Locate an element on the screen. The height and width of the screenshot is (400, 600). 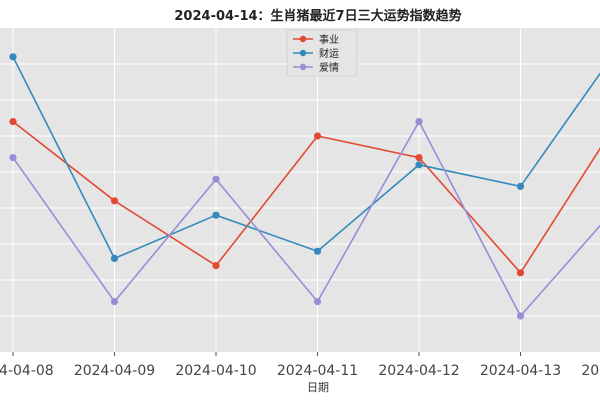
legend-label: 财运 is located at coordinates (329, 53).